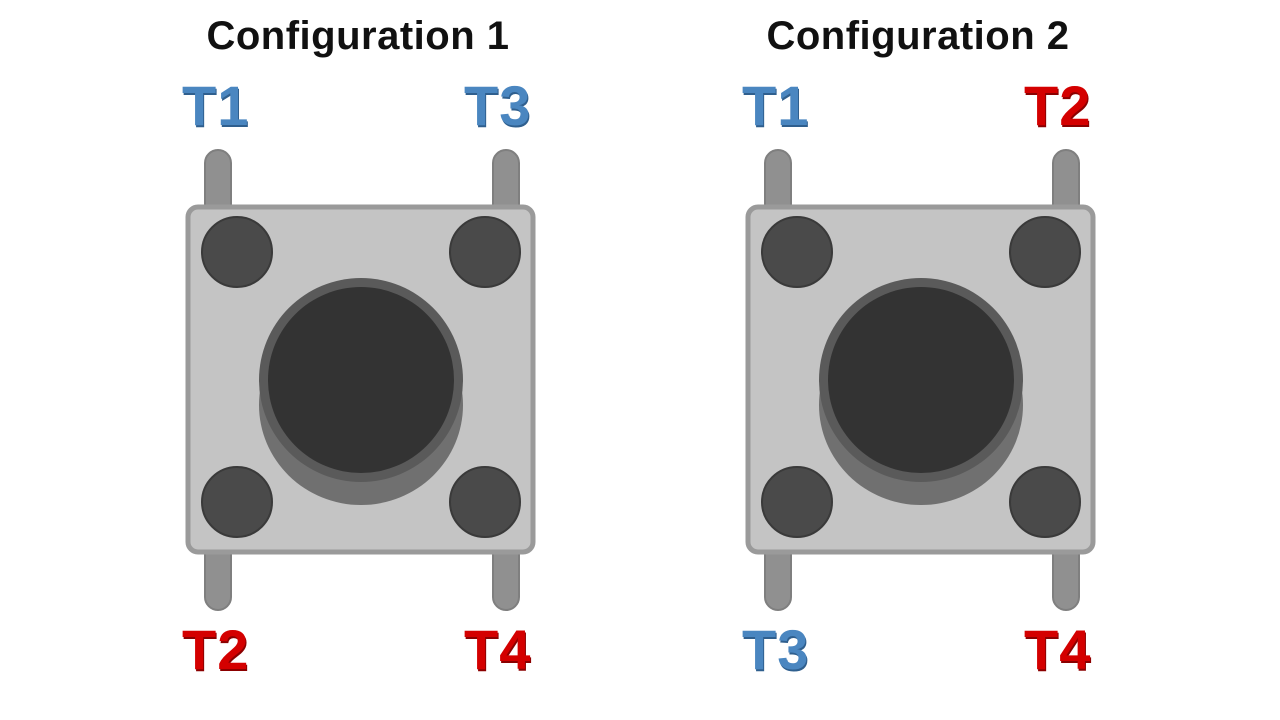 The width and height of the screenshot is (1280, 720). What do you see at coordinates (918, 36) in the screenshot?
I see `configuration-2-title: Configuration 2` at bounding box center [918, 36].